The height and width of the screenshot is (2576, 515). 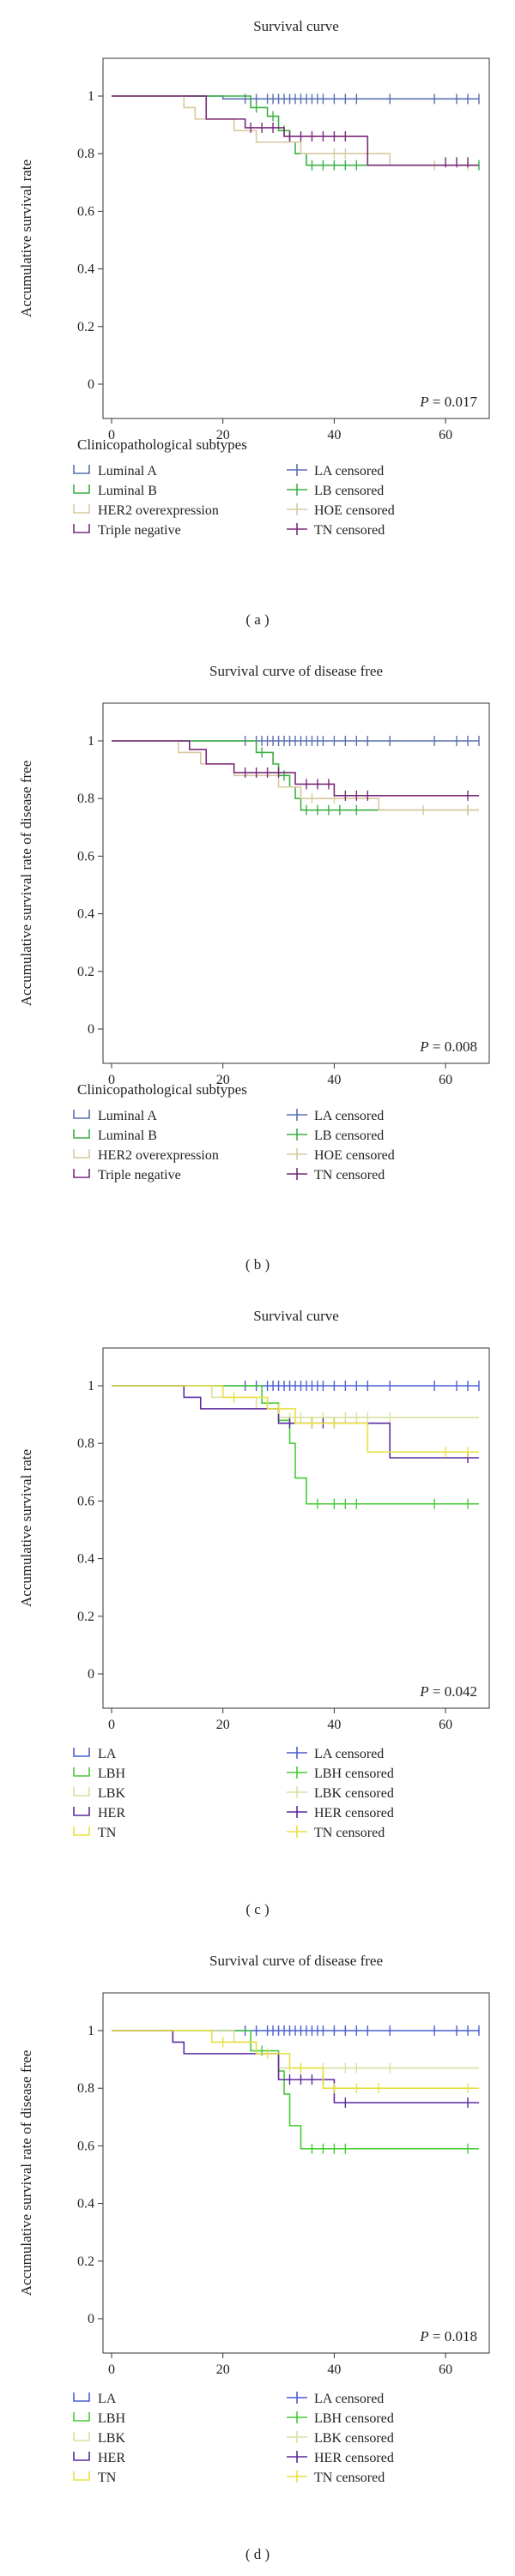 What do you see at coordinates (453, 2336) in the screenshot?
I see `p-value-number: = 0.018` at bounding box center [453, 2336].